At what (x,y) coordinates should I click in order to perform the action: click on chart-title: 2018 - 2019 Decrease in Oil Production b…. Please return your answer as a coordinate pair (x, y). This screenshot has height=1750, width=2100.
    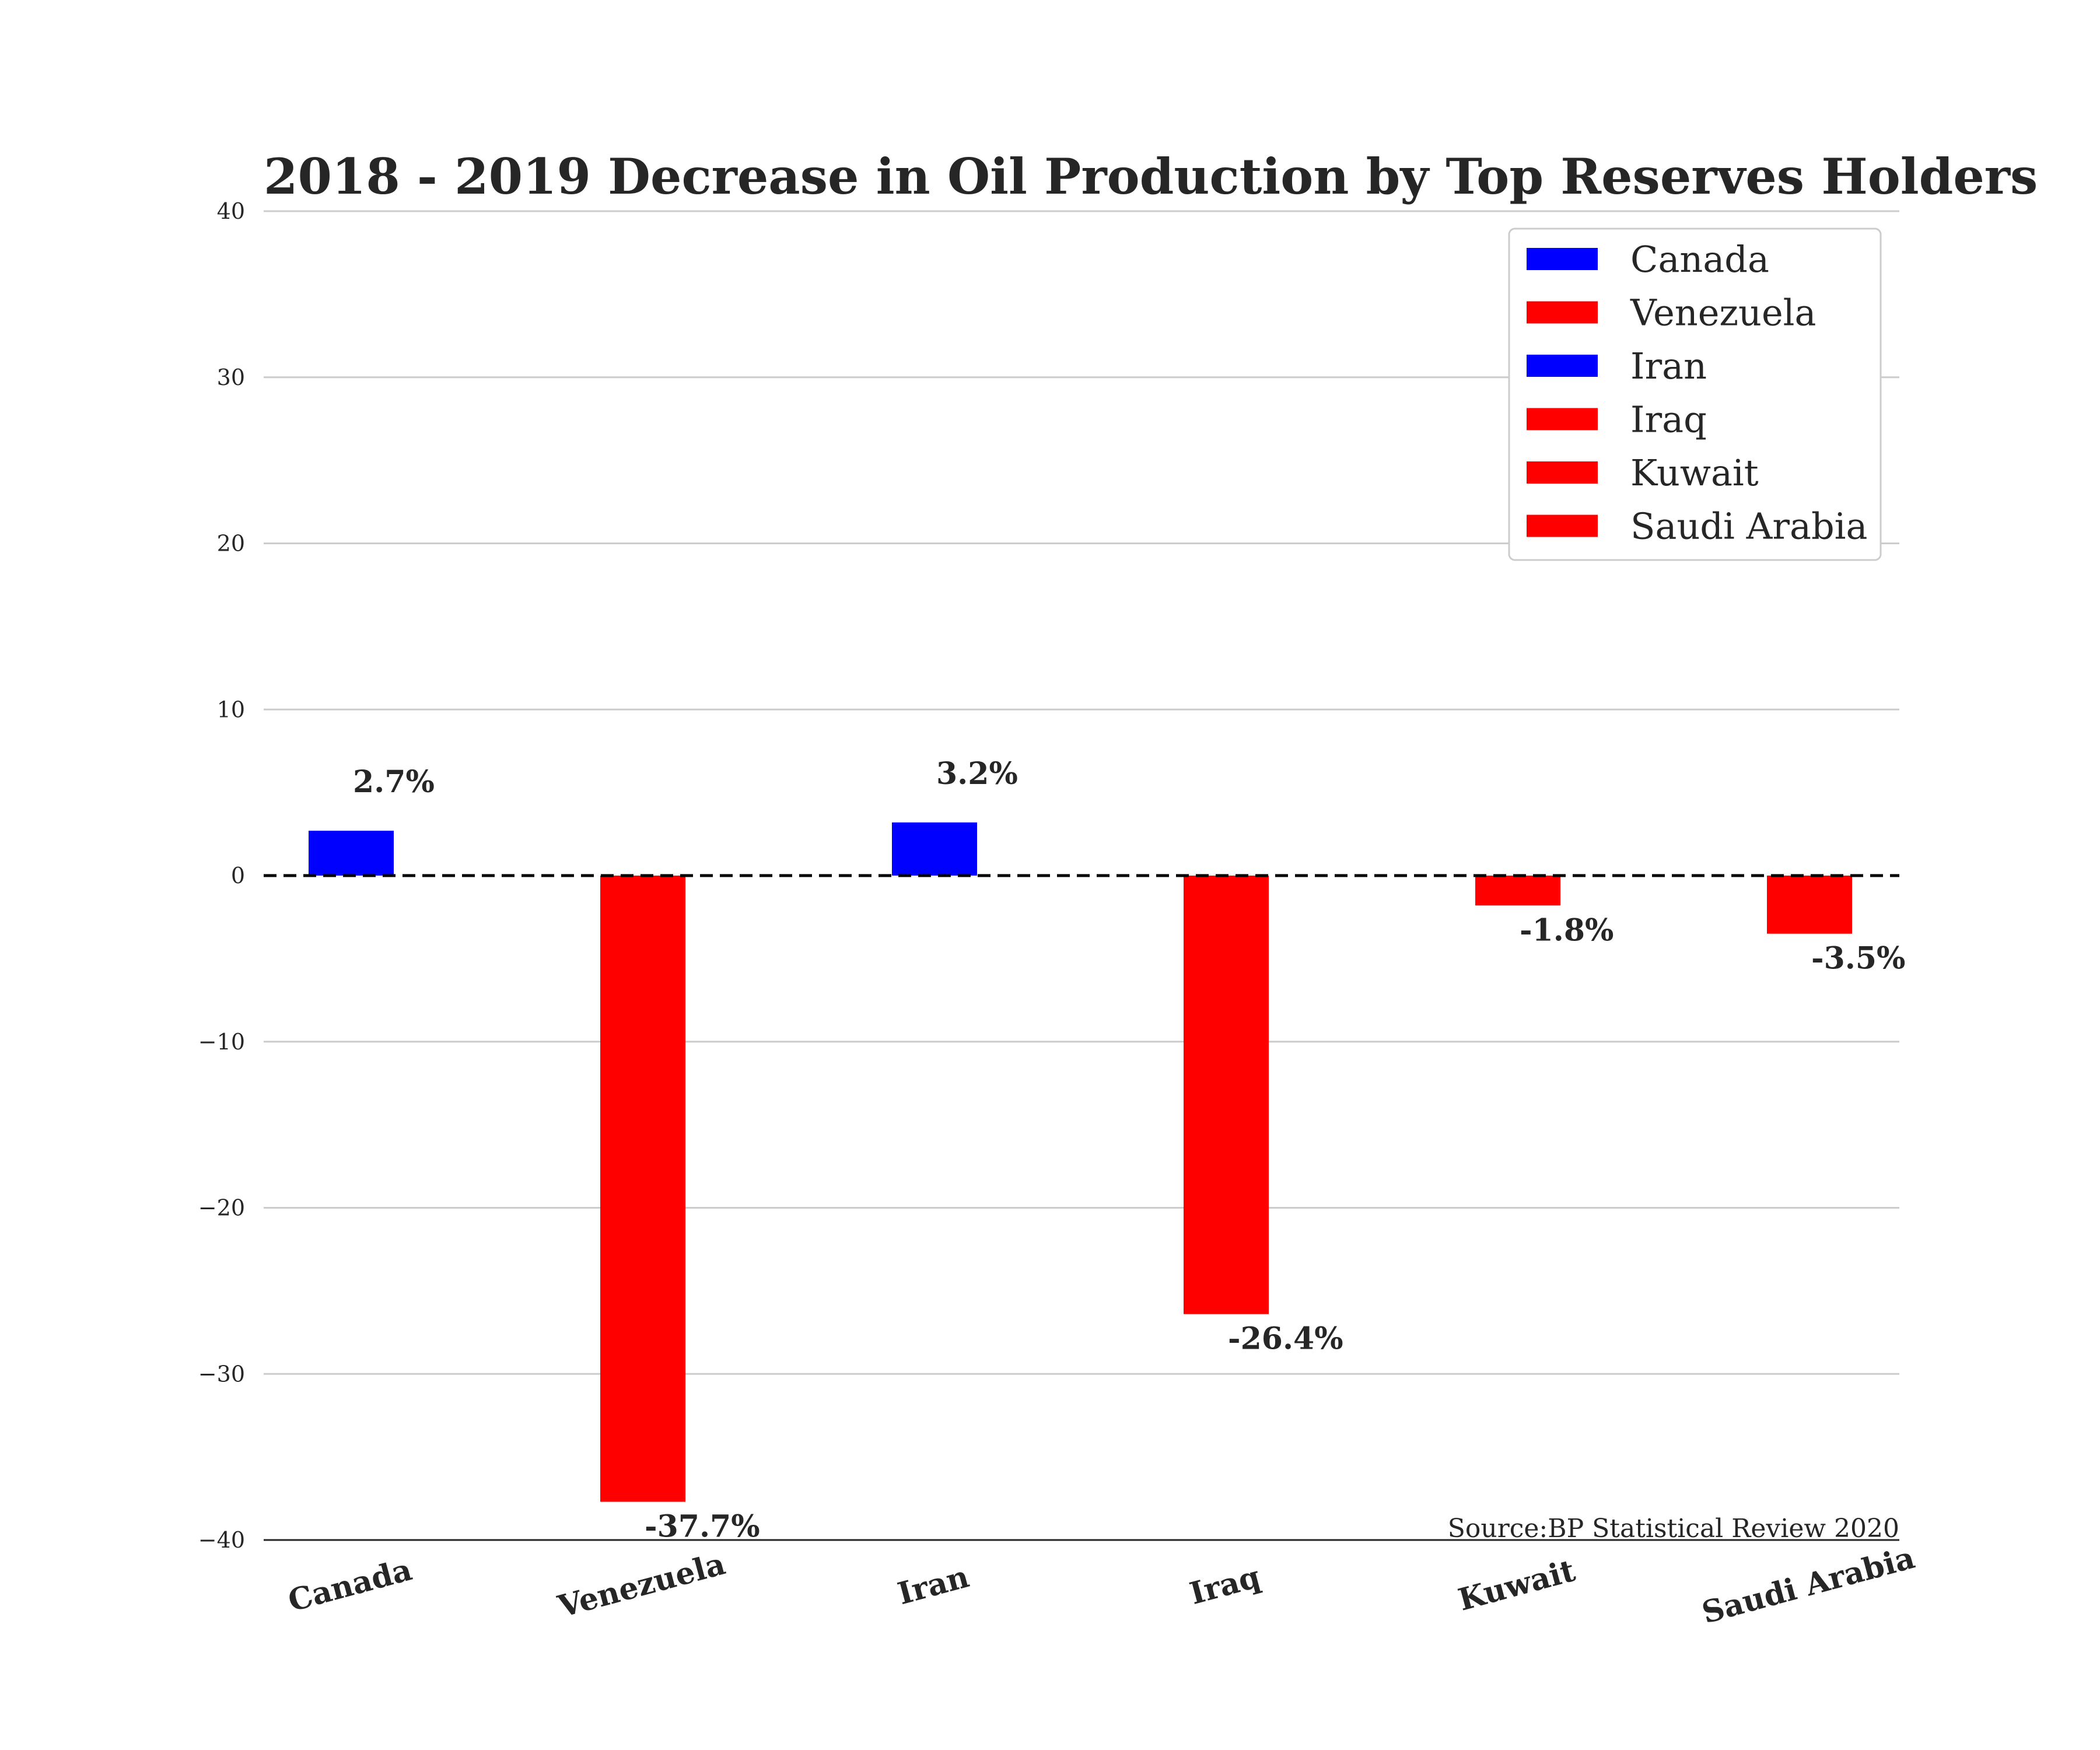
    Looking at the image, I should click on (1151, 176).